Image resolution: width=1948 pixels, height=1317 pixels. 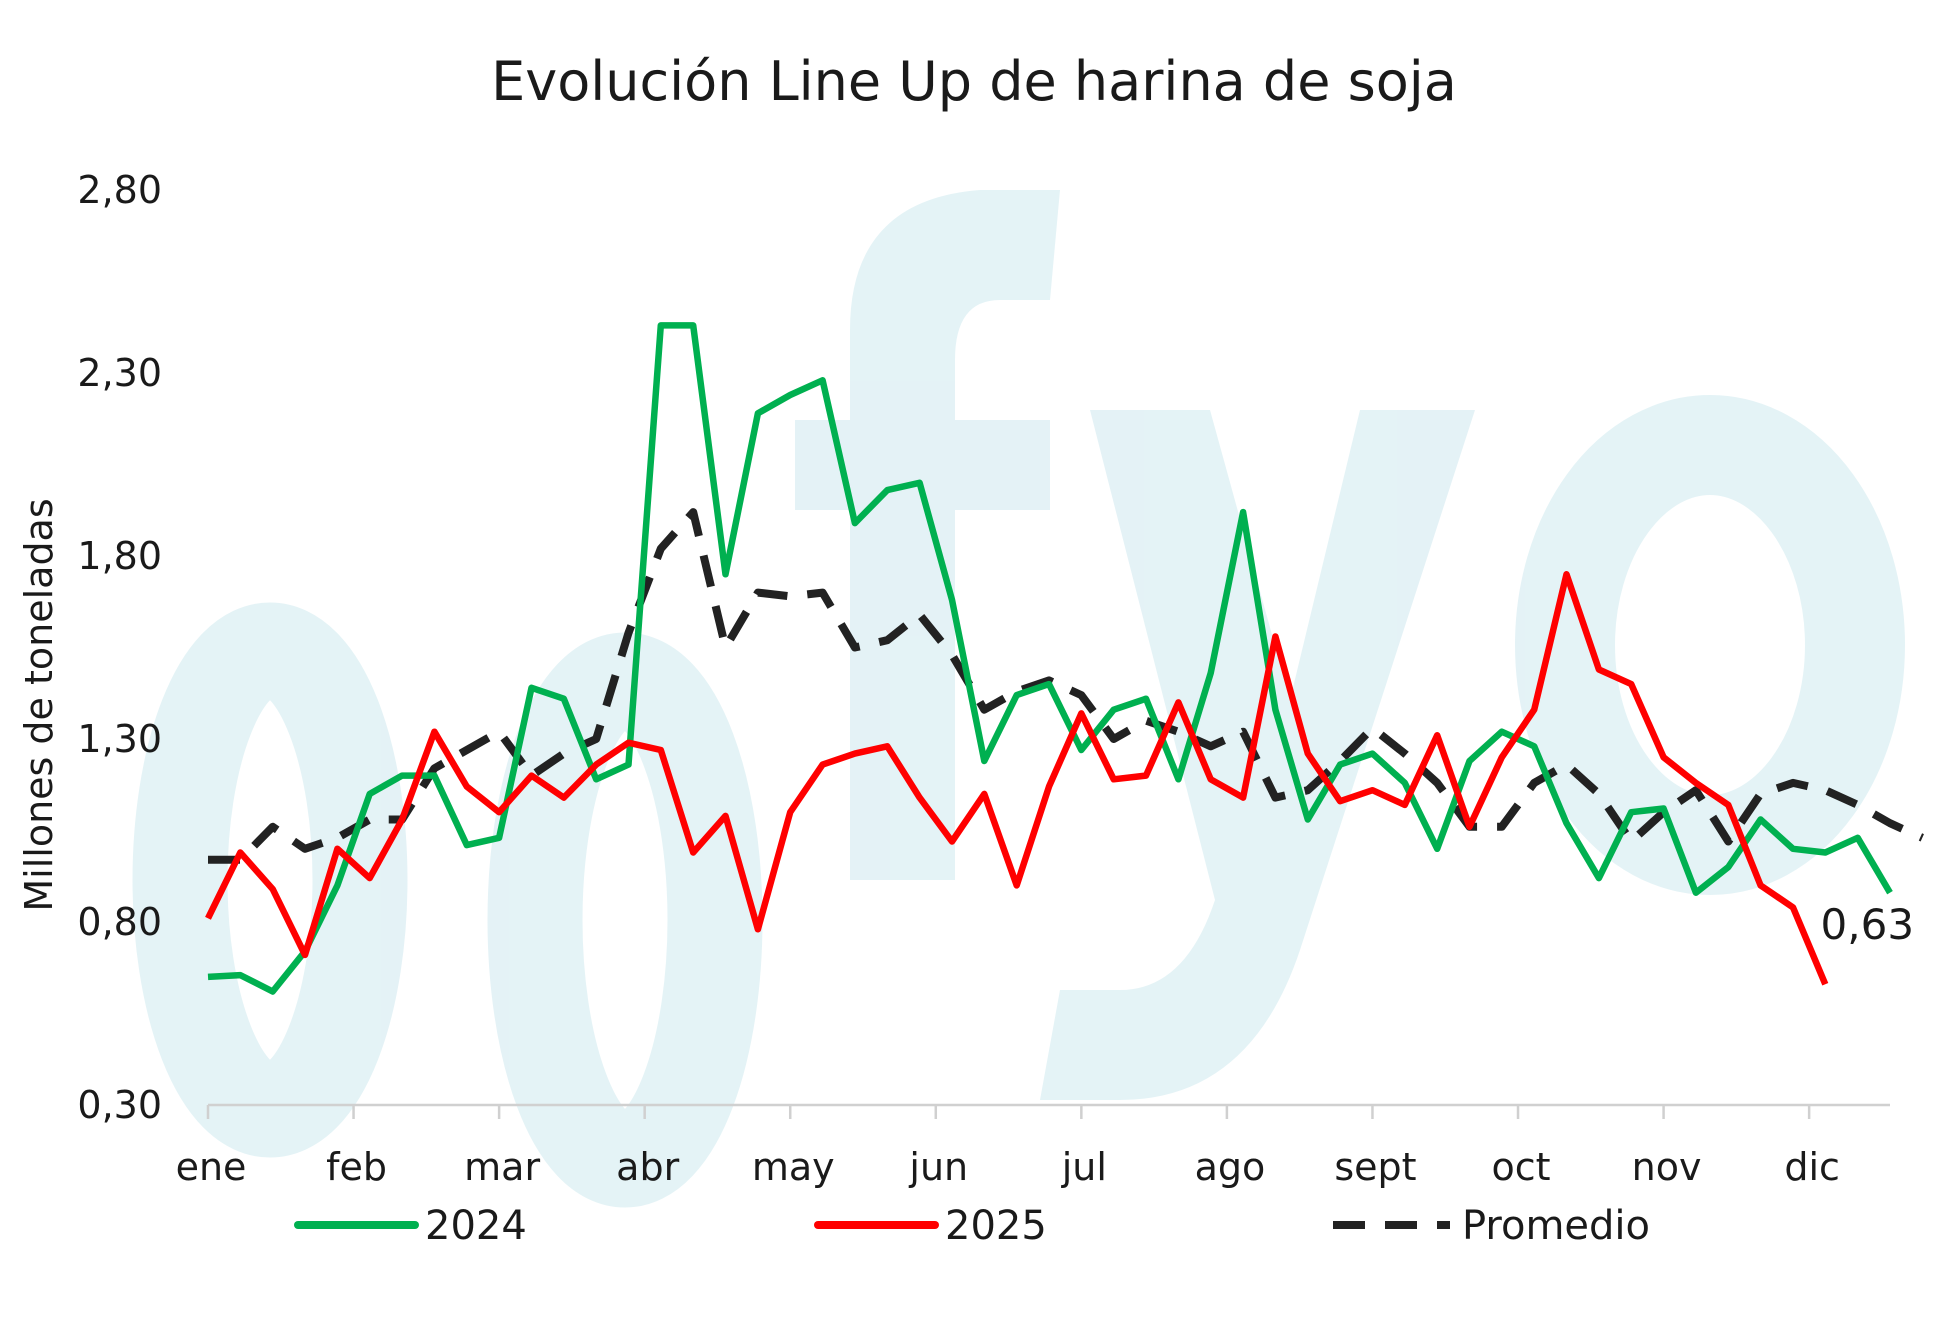 What do you see at coordinates (1868, 924) in the screenshot?
I see `last-value-annotation: 0,63` at bounding box center [1868, 924].